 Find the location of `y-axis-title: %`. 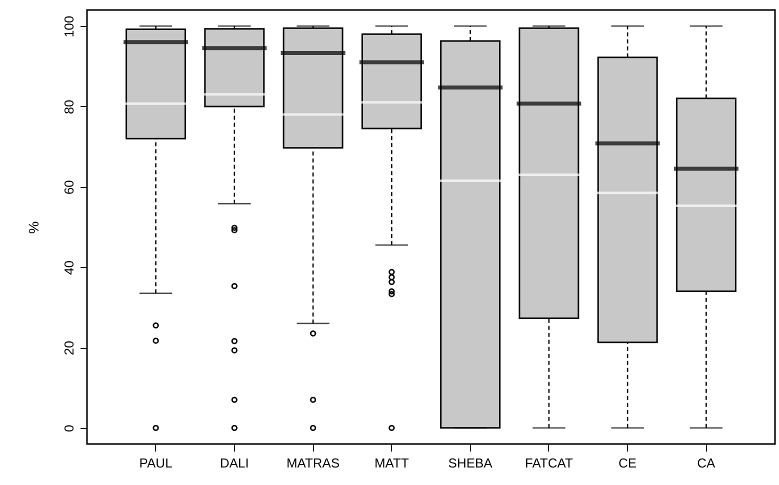

y-axis-title: % is located at coordinates (34, 227).